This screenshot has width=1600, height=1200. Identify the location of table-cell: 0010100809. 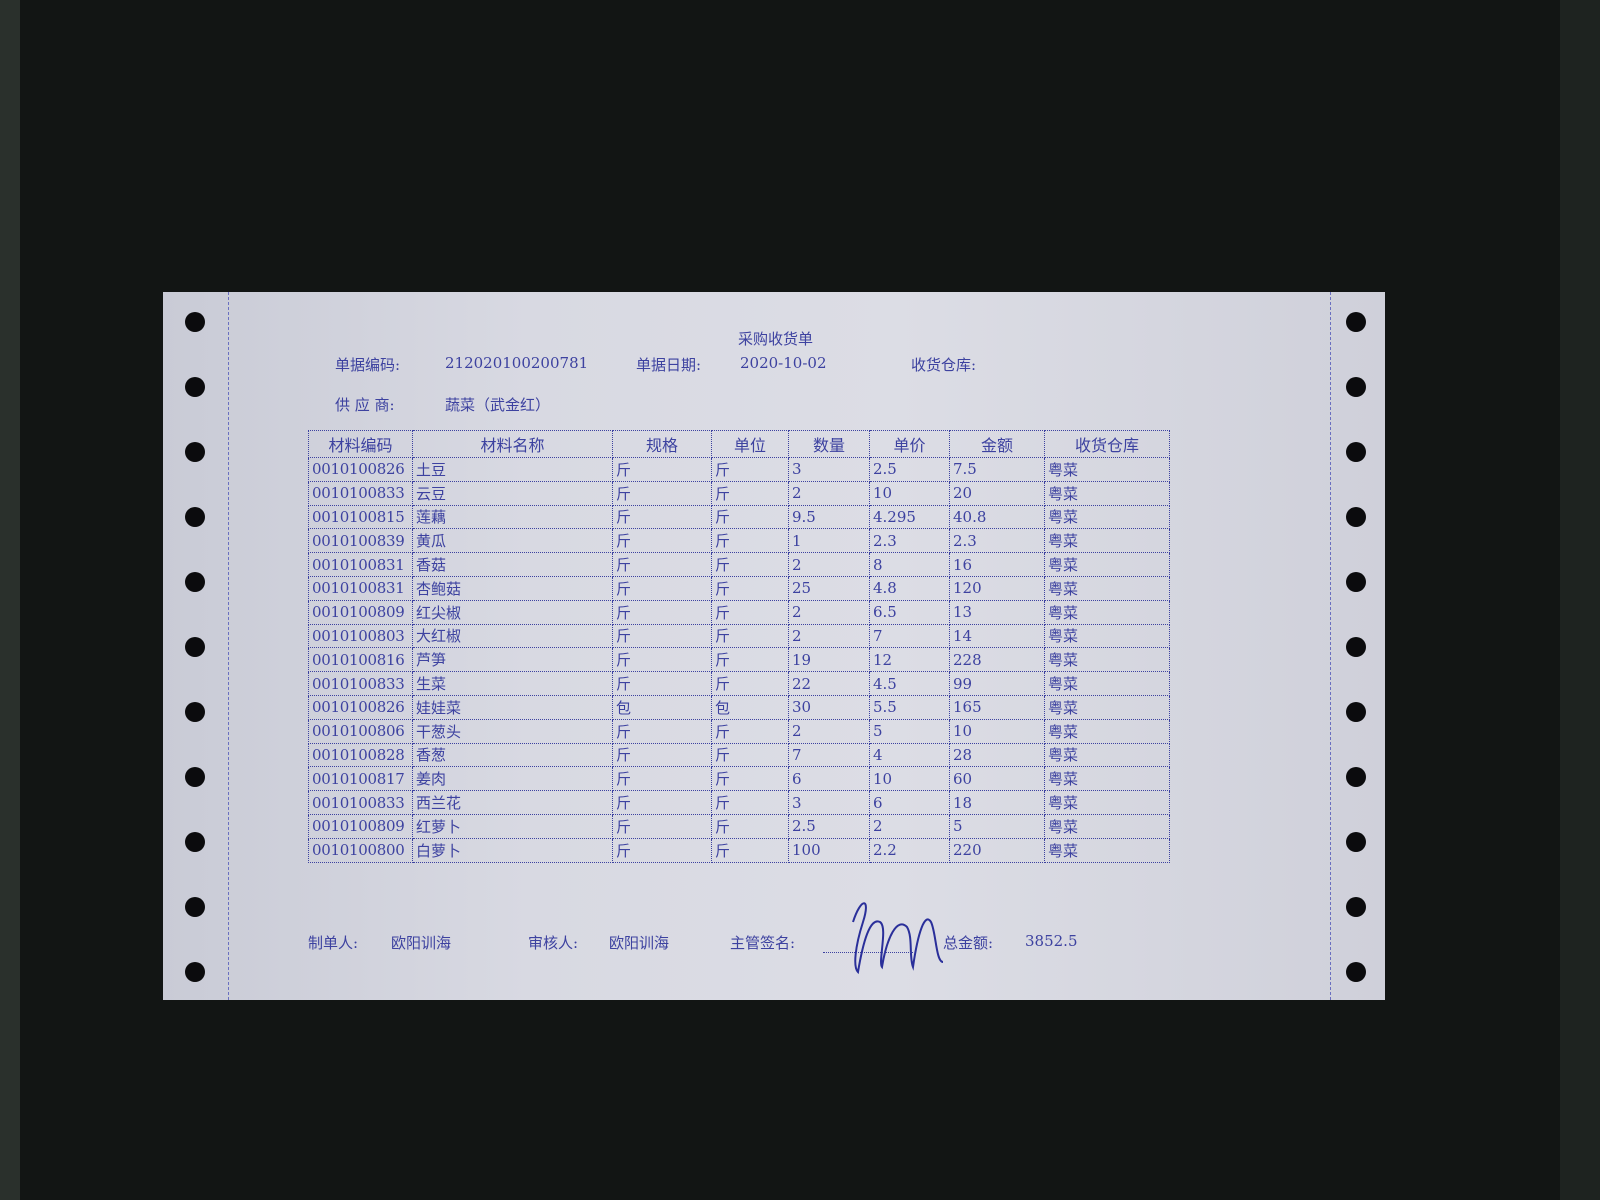
(360, 612).